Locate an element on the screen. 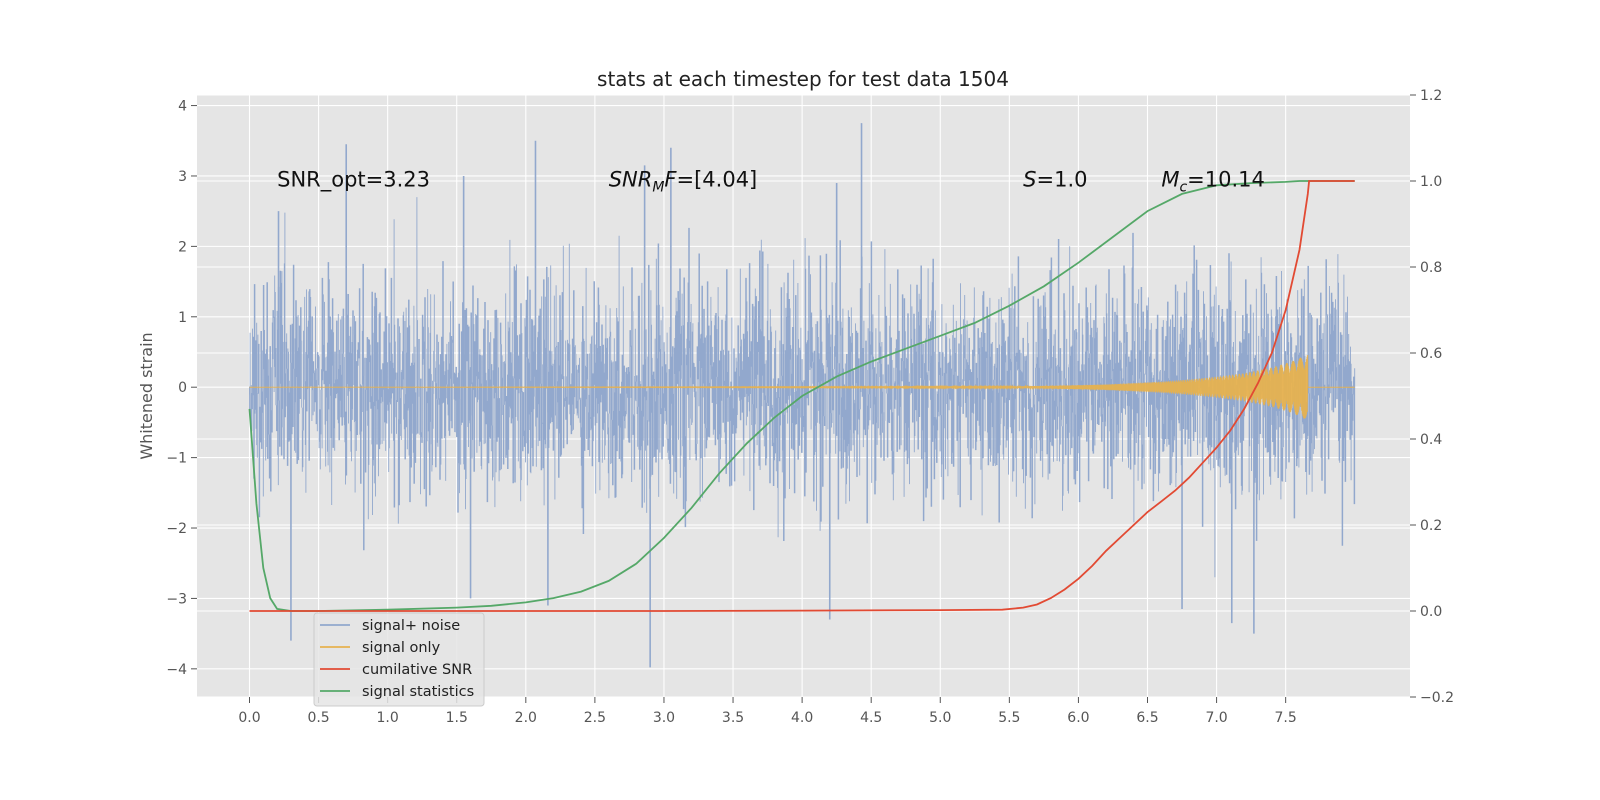 This screenshot has height=800, width=1600. x-tick-label-11: 5.5 is located at coordinates (1009, 718).